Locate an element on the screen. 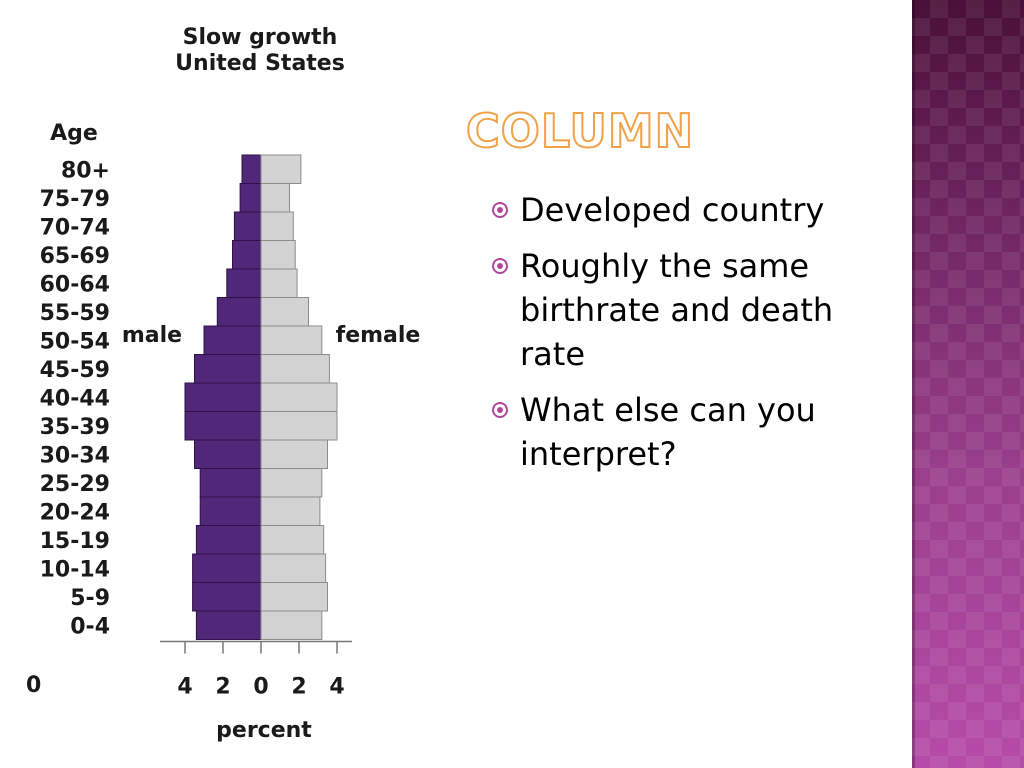  chart-title-line-2: United States is located at coordinates (260, 63).